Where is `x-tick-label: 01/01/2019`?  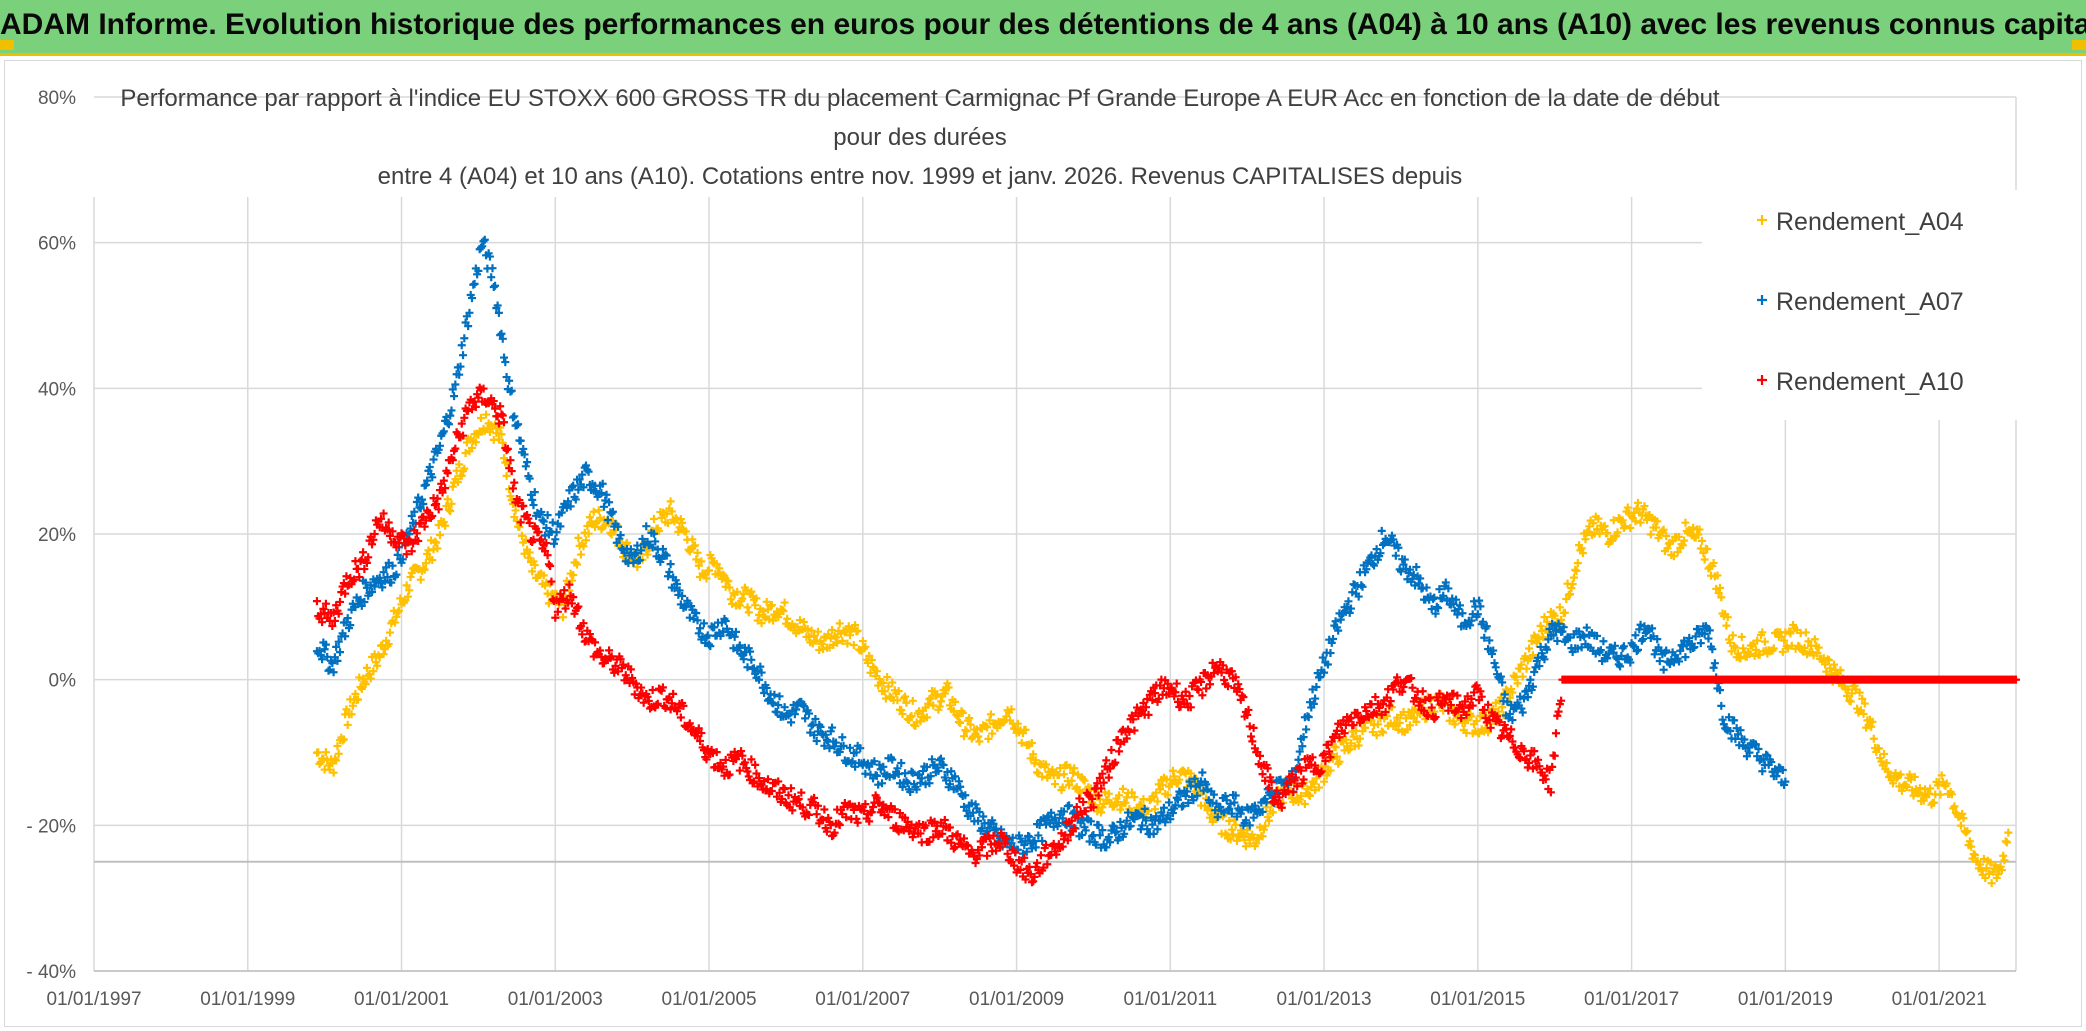
x-tick-label: 01/01/2019 is located at coordinates (1785, 999).